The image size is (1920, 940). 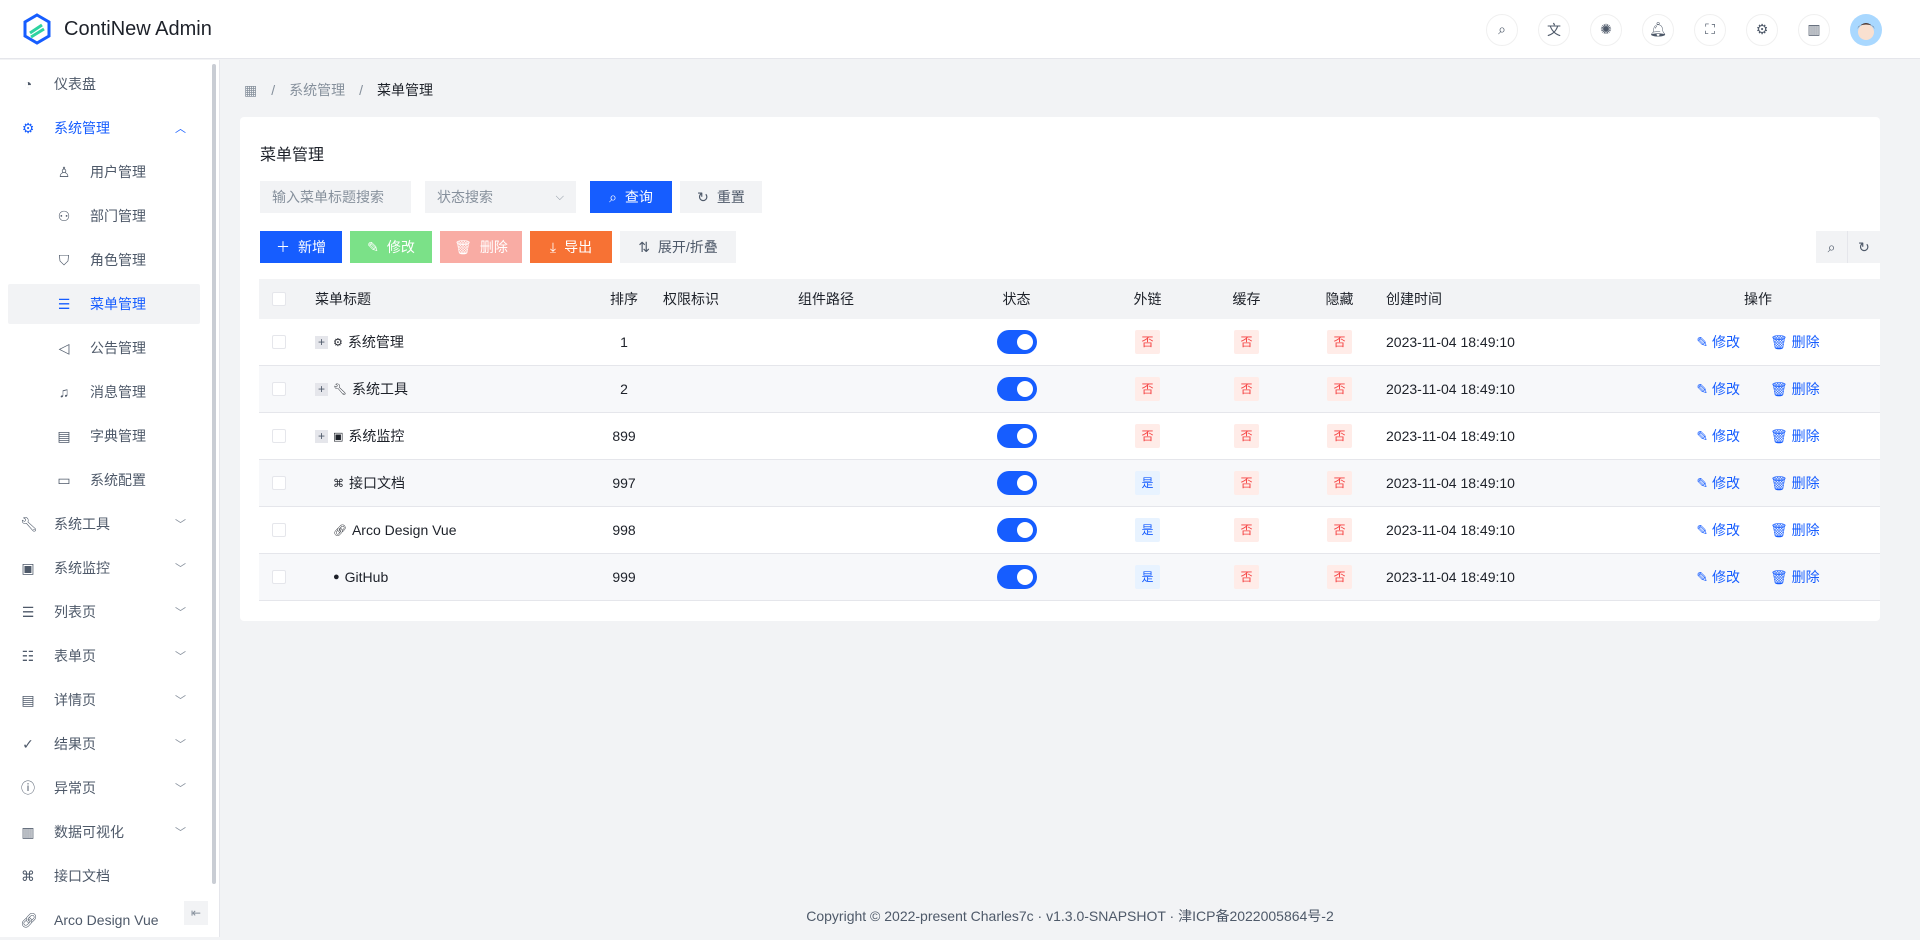 I want to click on export-button: ⤓ 导出, so click(x=571, y=247).